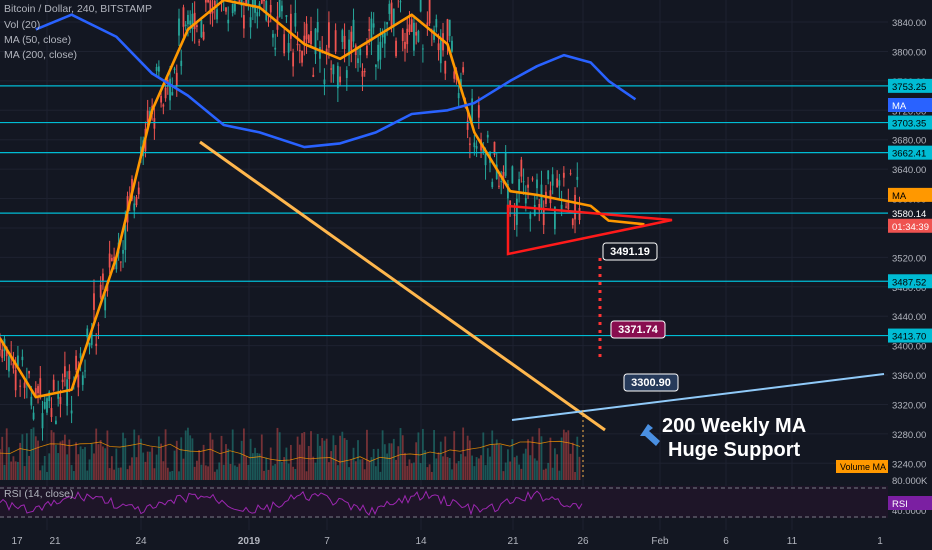 This screenshot has width=932, height=550. What do you see at coordinates (909, 464) in the screenshot?
I see `price-tick-label: 3240.00` at bounding box center [909, 464].